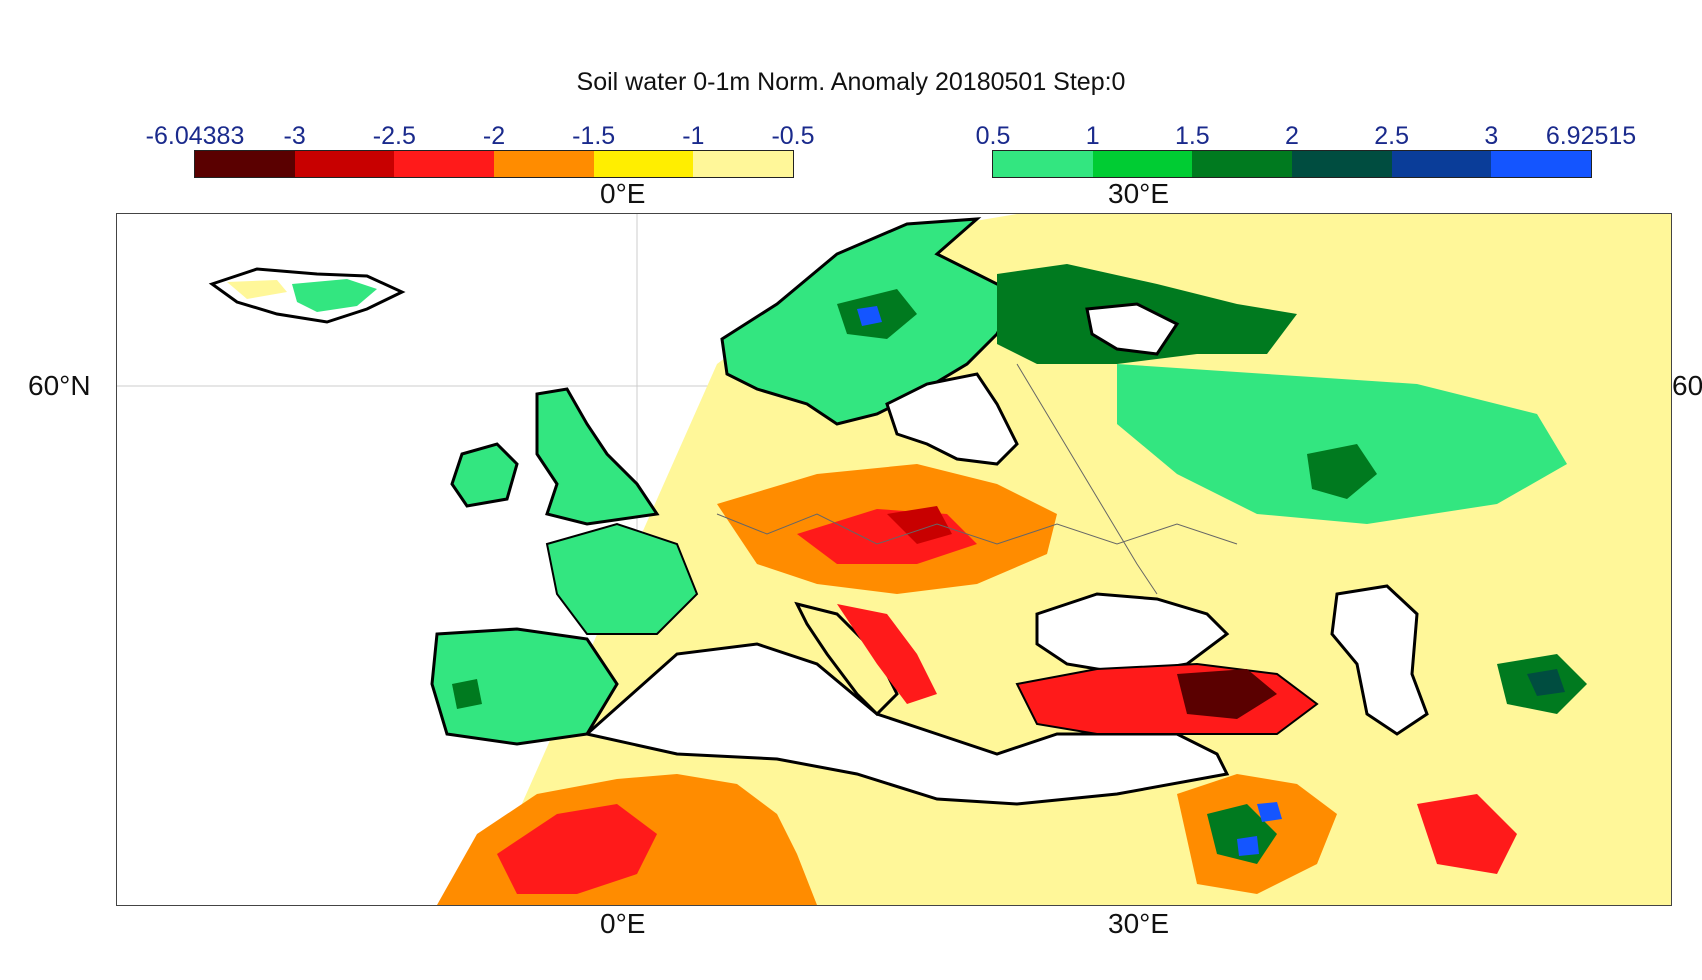 The image size is (1702, 980). I want to click on east-dryland, so click(1519, 829).